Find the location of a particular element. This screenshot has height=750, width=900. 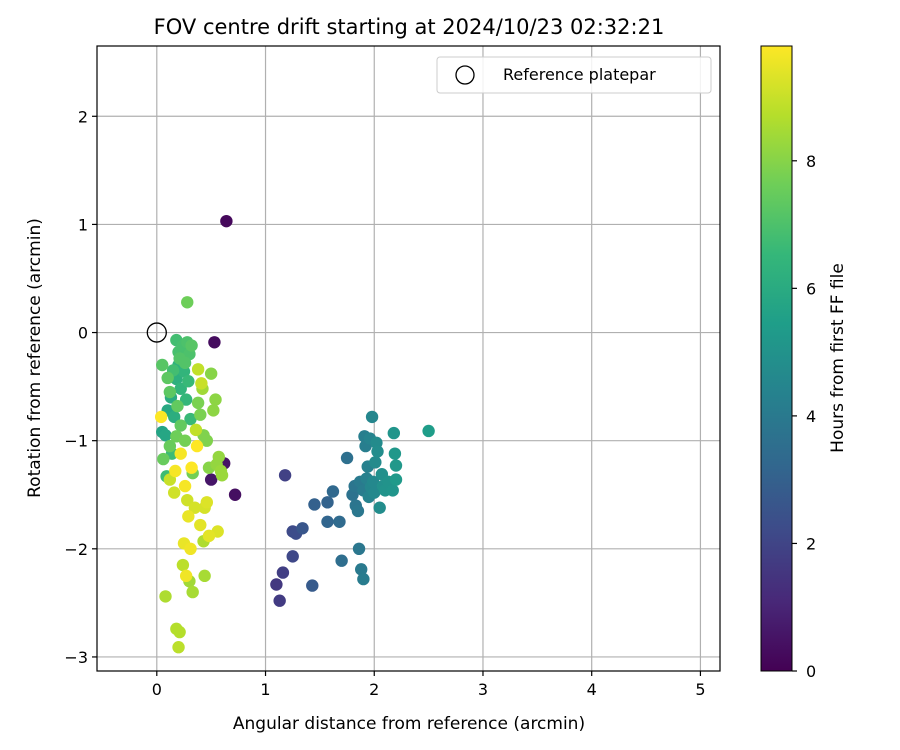

y-tick-label: 2 is located at coordinates (83, 116).